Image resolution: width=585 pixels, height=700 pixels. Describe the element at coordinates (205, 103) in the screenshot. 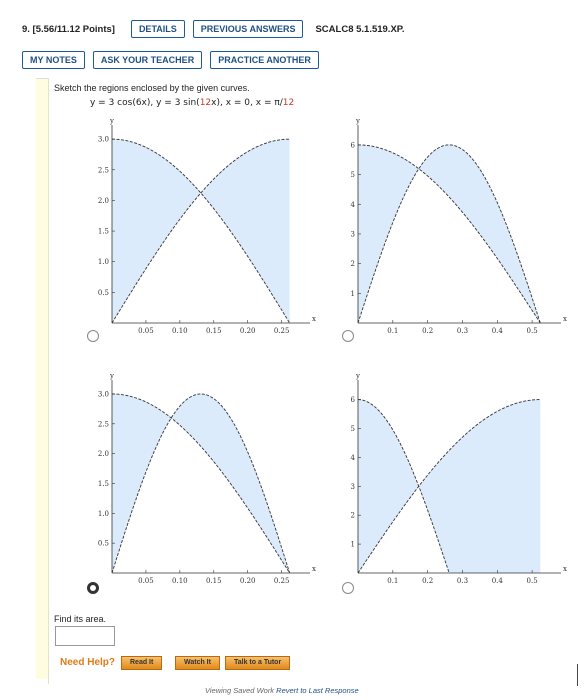

I see `equation-coefficient: 12` at that location.